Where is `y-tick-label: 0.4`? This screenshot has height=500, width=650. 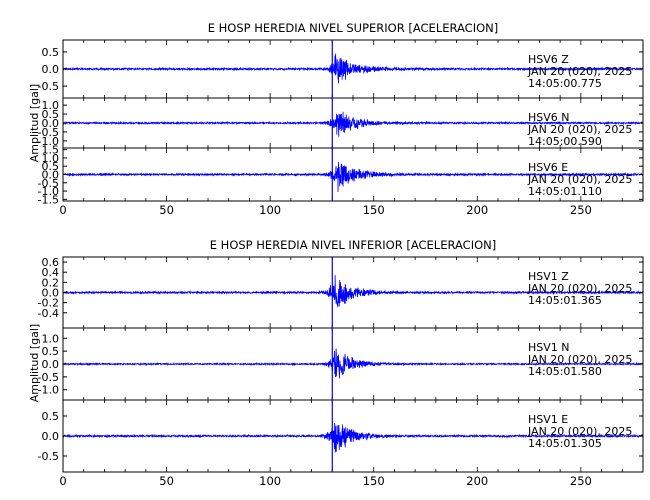 y-tick-label: 0.4 is located at coordinates (51, 272).